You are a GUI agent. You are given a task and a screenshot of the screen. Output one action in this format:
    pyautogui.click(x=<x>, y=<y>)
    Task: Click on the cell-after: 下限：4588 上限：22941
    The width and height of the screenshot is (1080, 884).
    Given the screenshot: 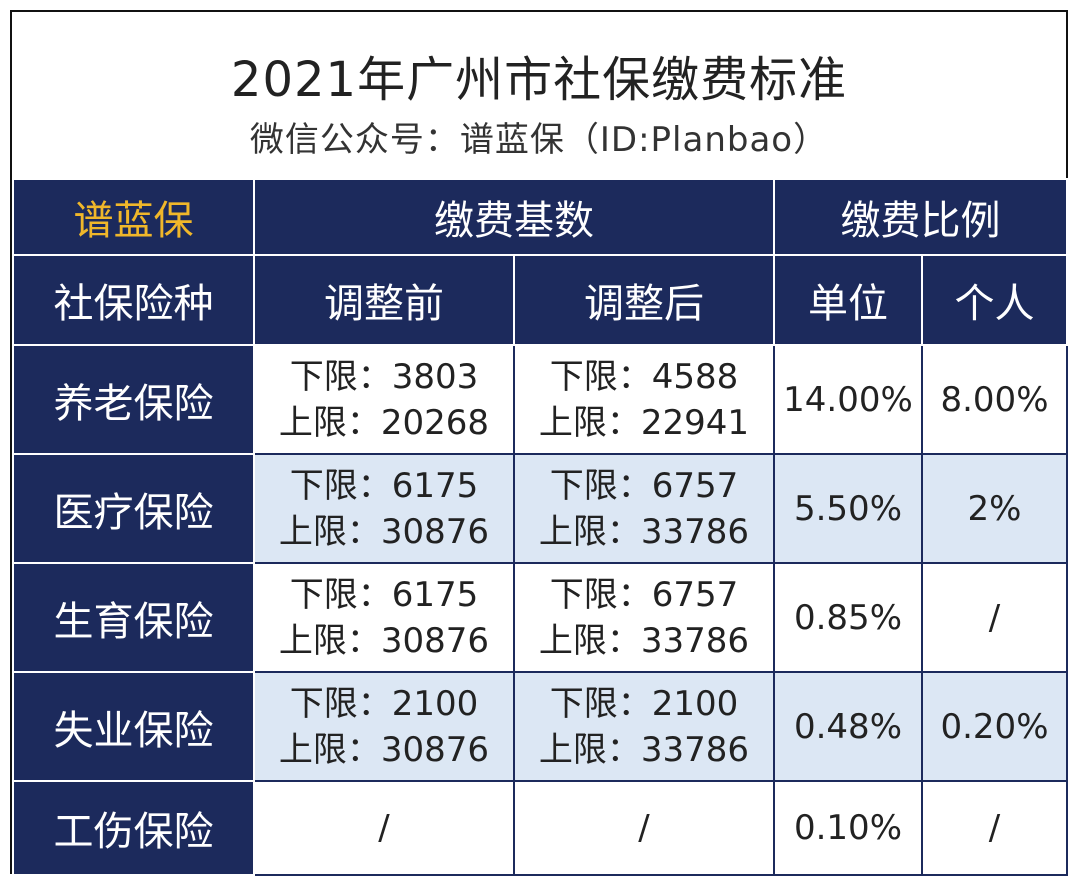 What is the action you would take?
    pyautogui.click(x=644, y=399)
    